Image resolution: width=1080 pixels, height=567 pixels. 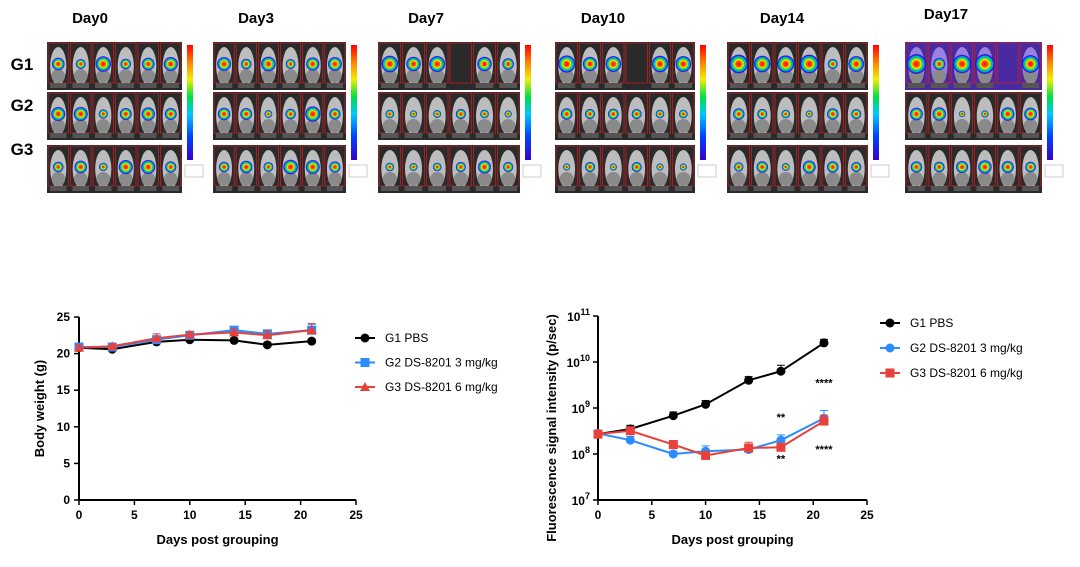 I want to click on tick-exponent: 9, so click(x=587, y=404).